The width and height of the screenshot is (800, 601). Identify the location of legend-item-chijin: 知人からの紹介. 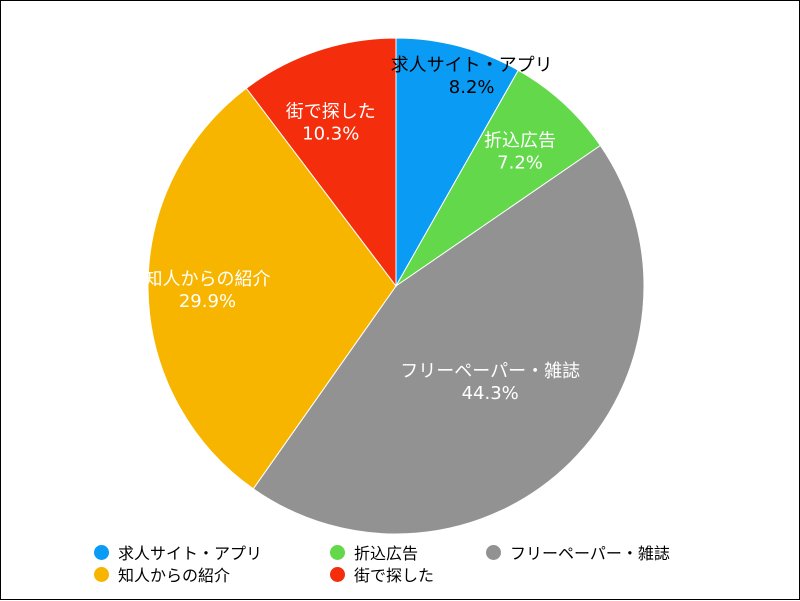
(212, 574).